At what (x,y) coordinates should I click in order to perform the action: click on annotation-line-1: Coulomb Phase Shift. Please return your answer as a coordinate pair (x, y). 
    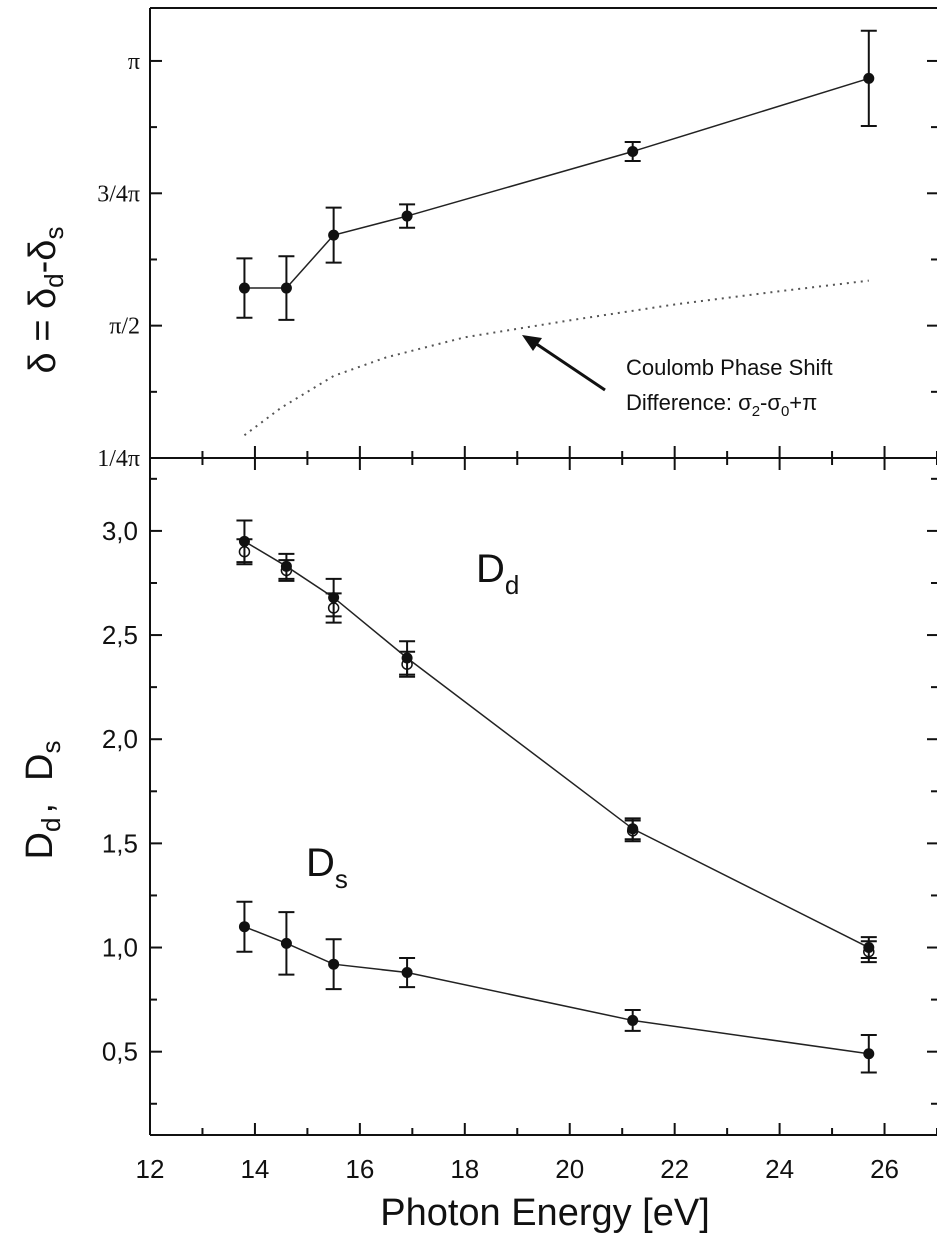
    Looking at the image, I should click on (729, 367).